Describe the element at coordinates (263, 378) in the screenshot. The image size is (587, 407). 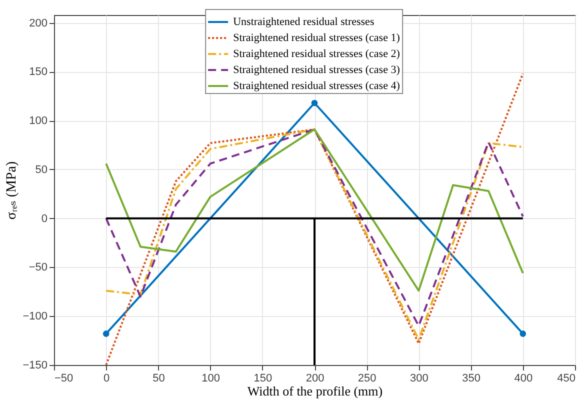
I see `x-tick-label: 150` at that location.